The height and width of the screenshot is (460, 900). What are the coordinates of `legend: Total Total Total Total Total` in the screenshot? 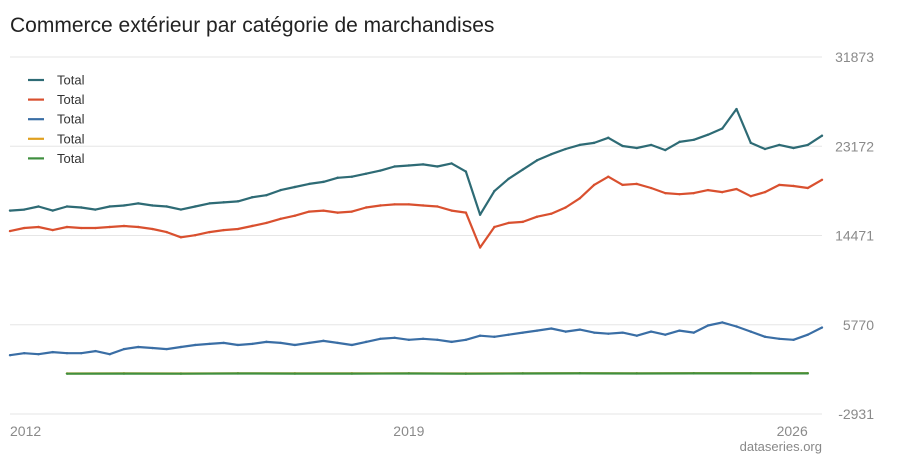 It's located at (56, 119).